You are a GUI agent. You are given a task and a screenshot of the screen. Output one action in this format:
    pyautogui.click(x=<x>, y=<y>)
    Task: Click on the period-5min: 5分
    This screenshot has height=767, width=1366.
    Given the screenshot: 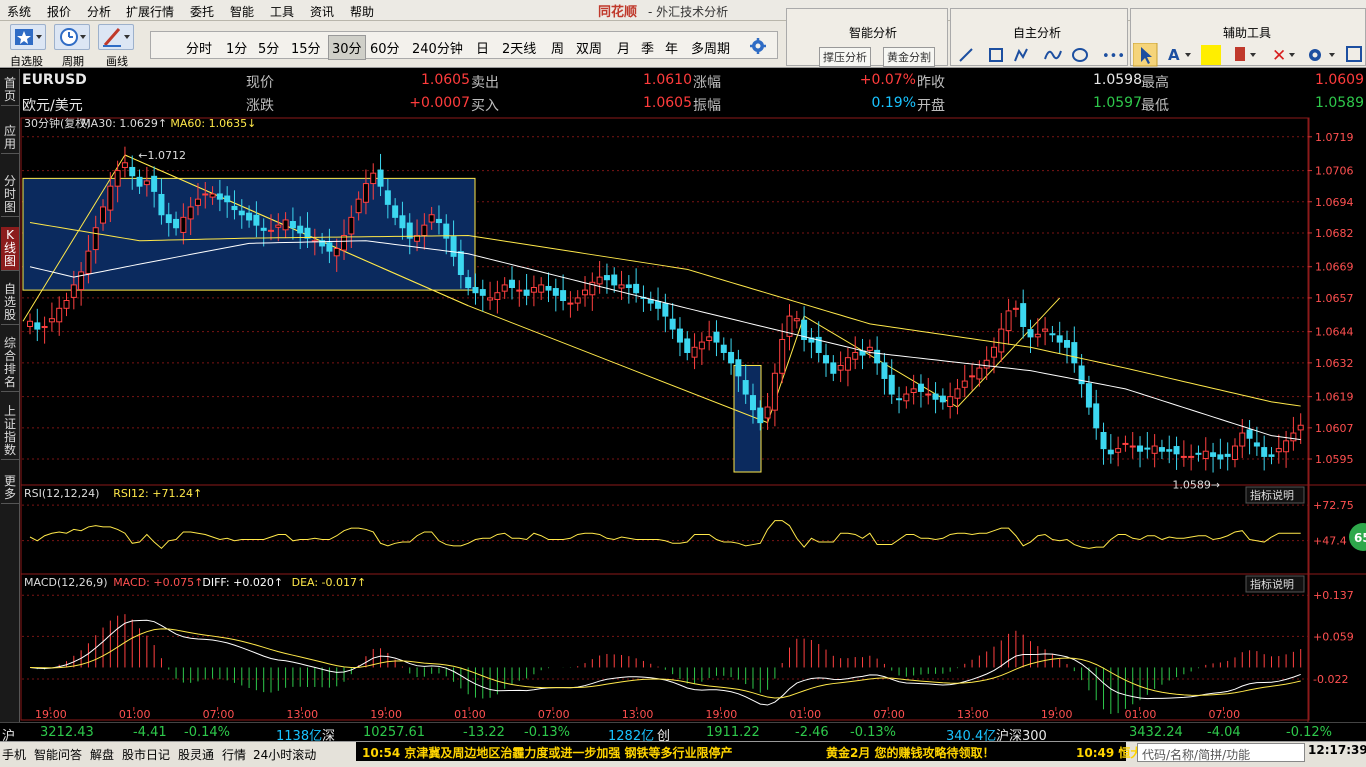 What is the action you would take?
    pyautogui.click(x=269, y=49)
    